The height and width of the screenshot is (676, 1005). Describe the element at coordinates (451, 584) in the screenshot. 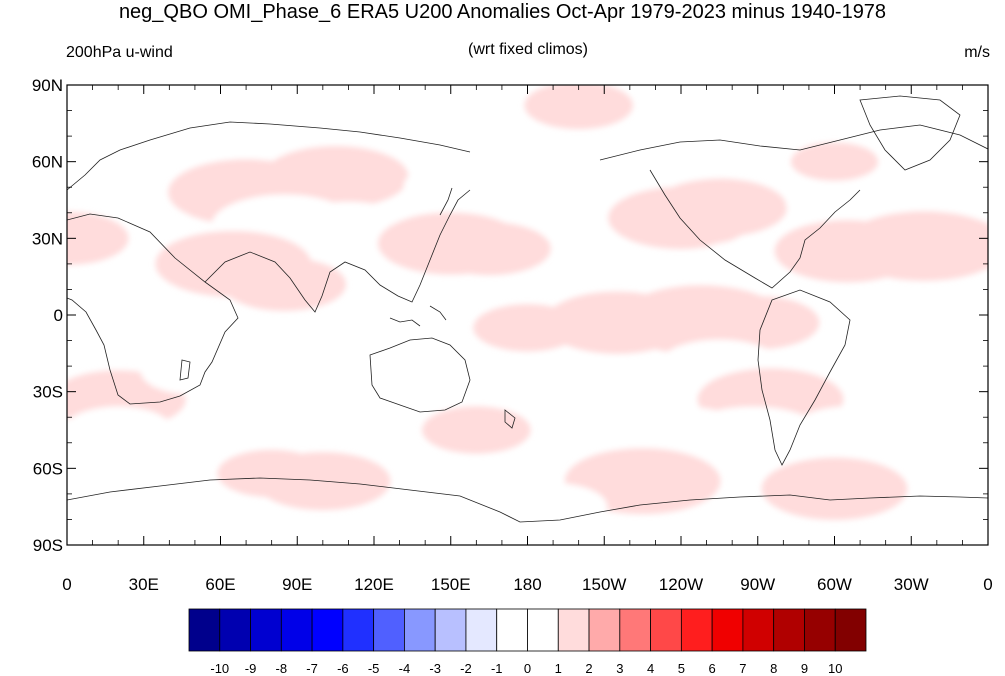

I see `lon-tick-label: 150E` at that location.